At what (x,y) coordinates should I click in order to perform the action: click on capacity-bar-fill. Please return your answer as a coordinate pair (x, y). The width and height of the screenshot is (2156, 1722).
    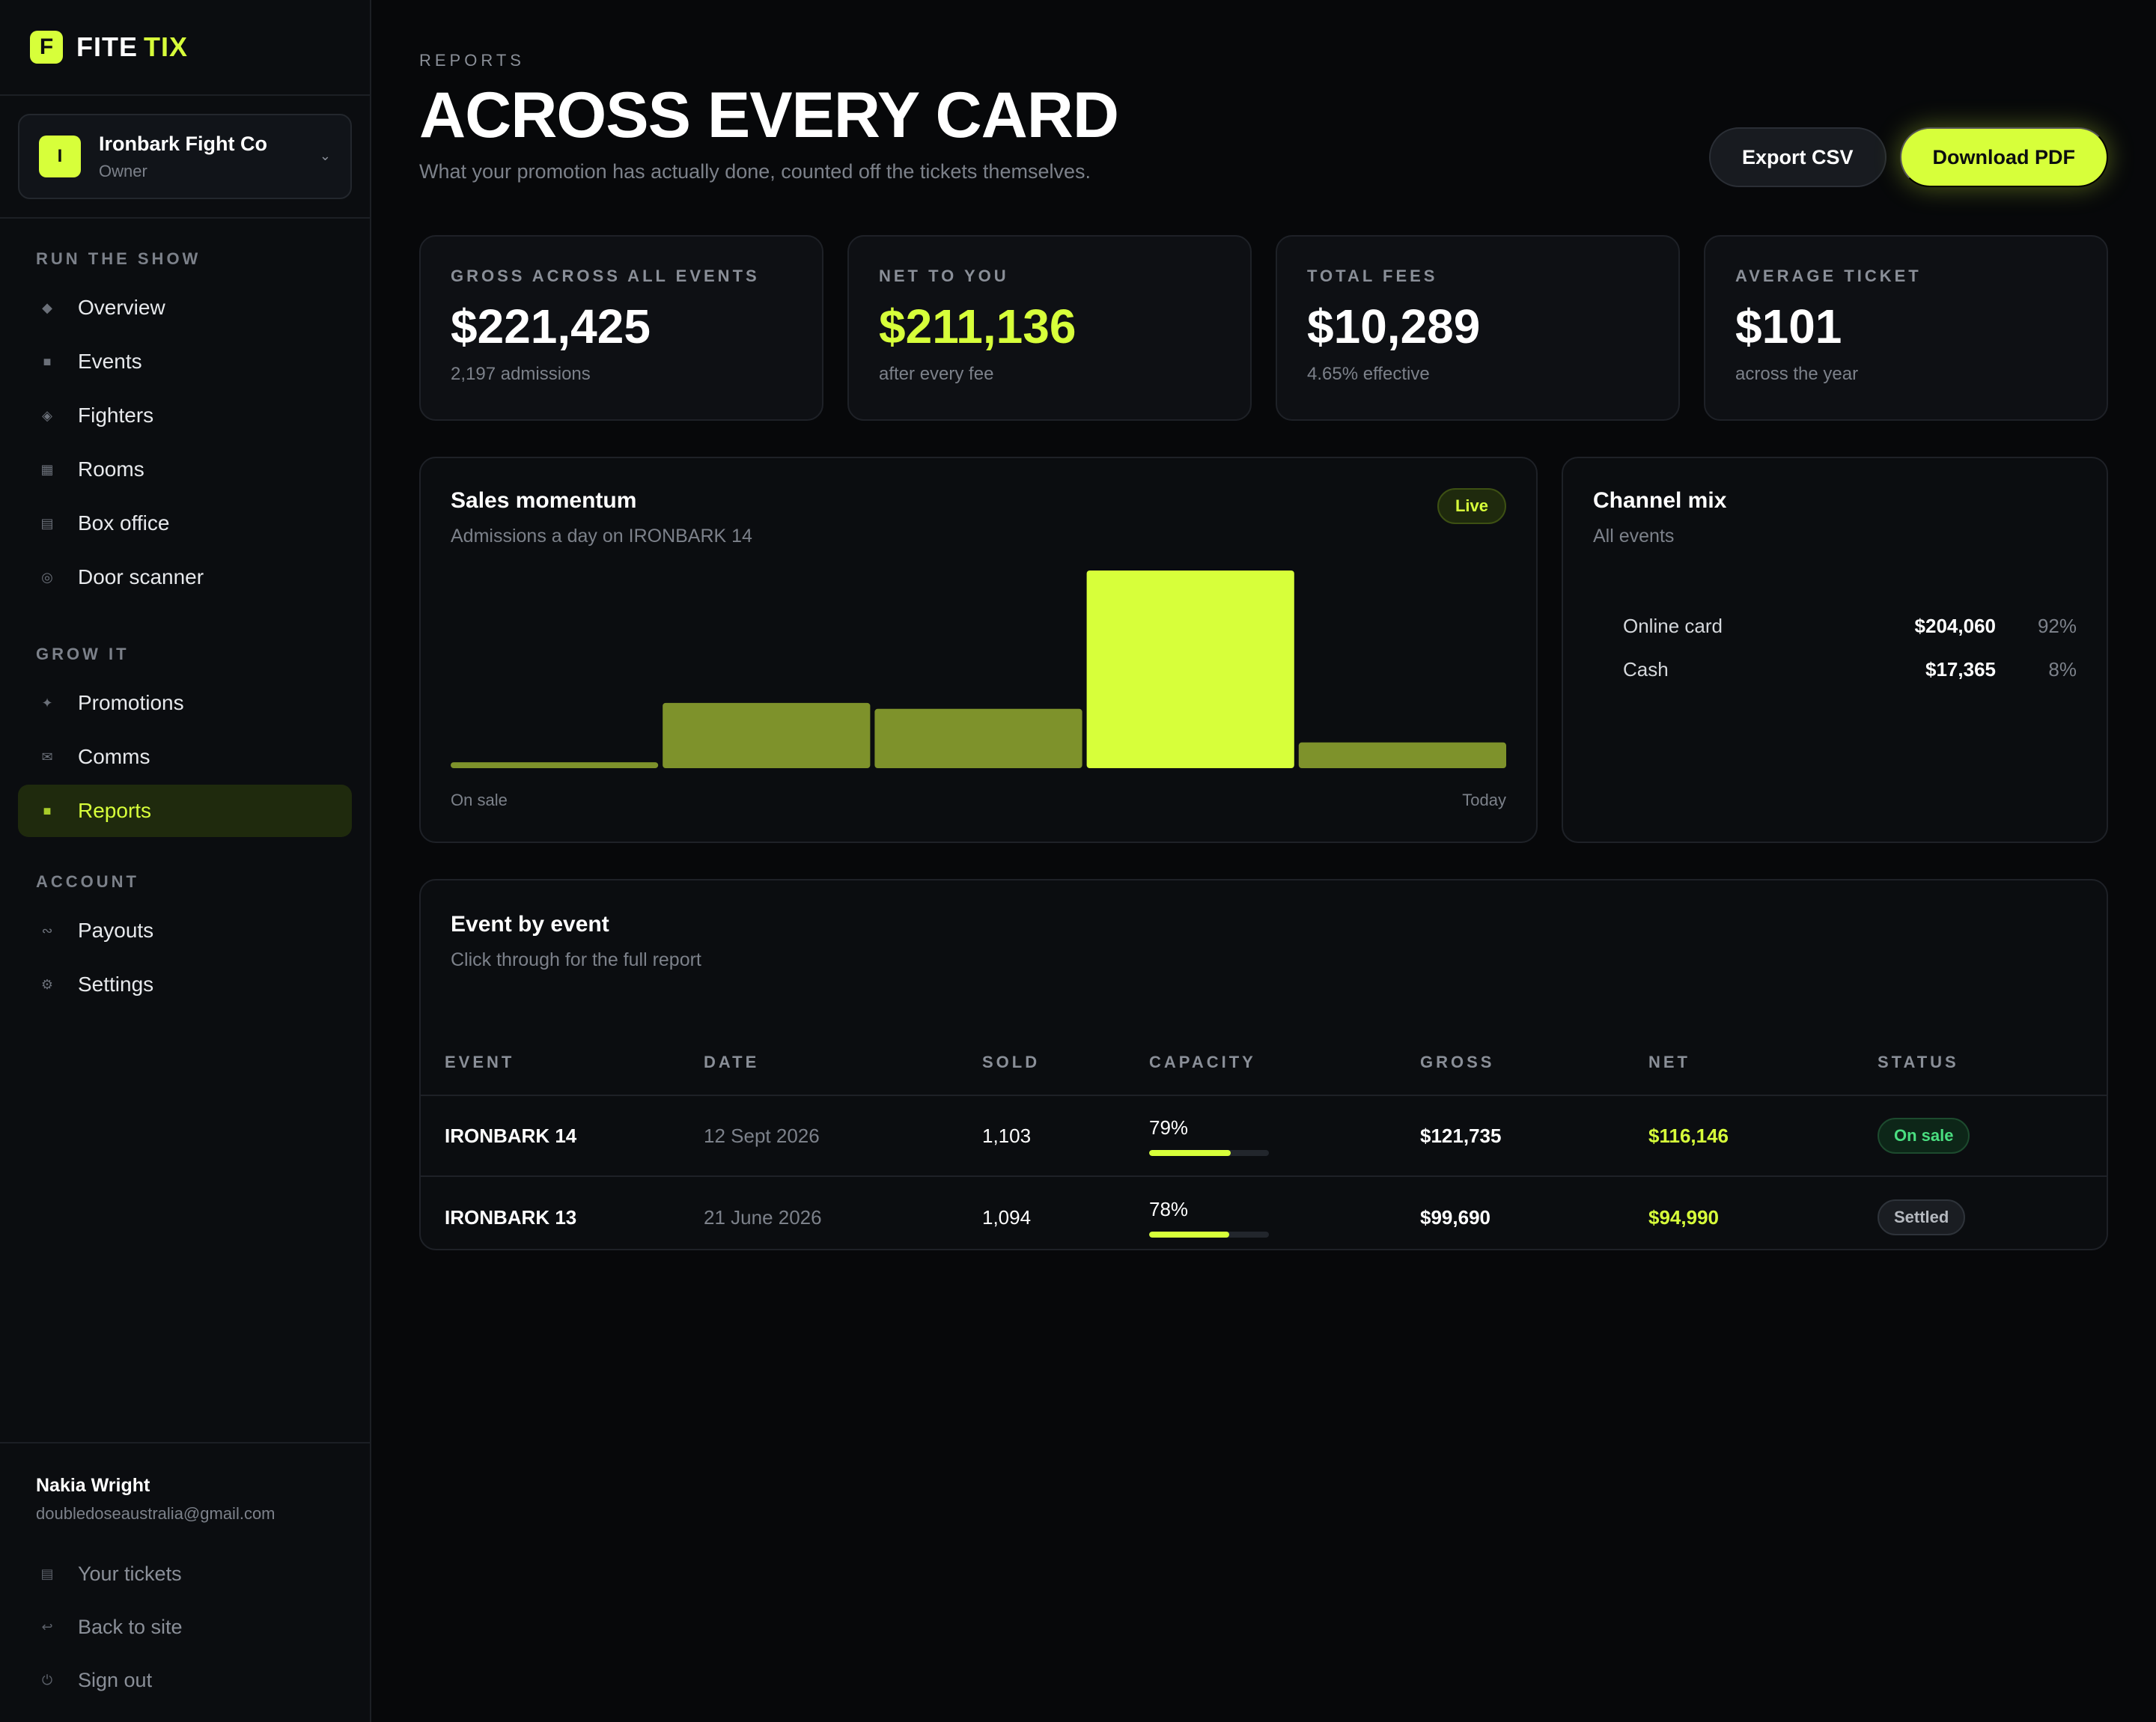
    Looking at the image, I should click on (1190, 1152).